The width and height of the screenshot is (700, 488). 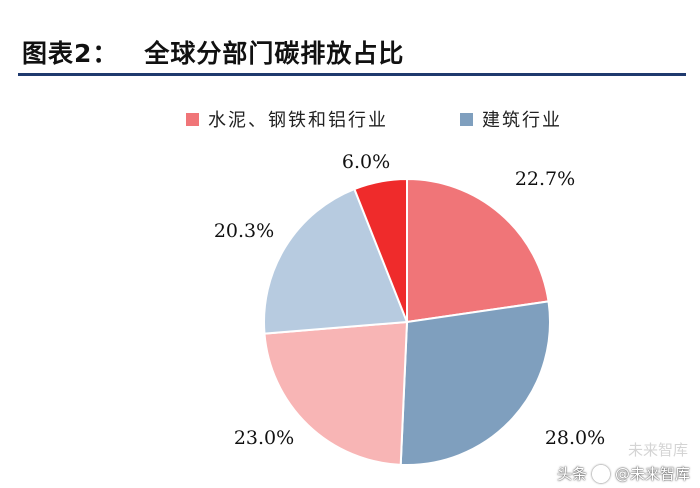 I want to click on slice-data-label-3: 23.0%, so click(x=264, y=438).